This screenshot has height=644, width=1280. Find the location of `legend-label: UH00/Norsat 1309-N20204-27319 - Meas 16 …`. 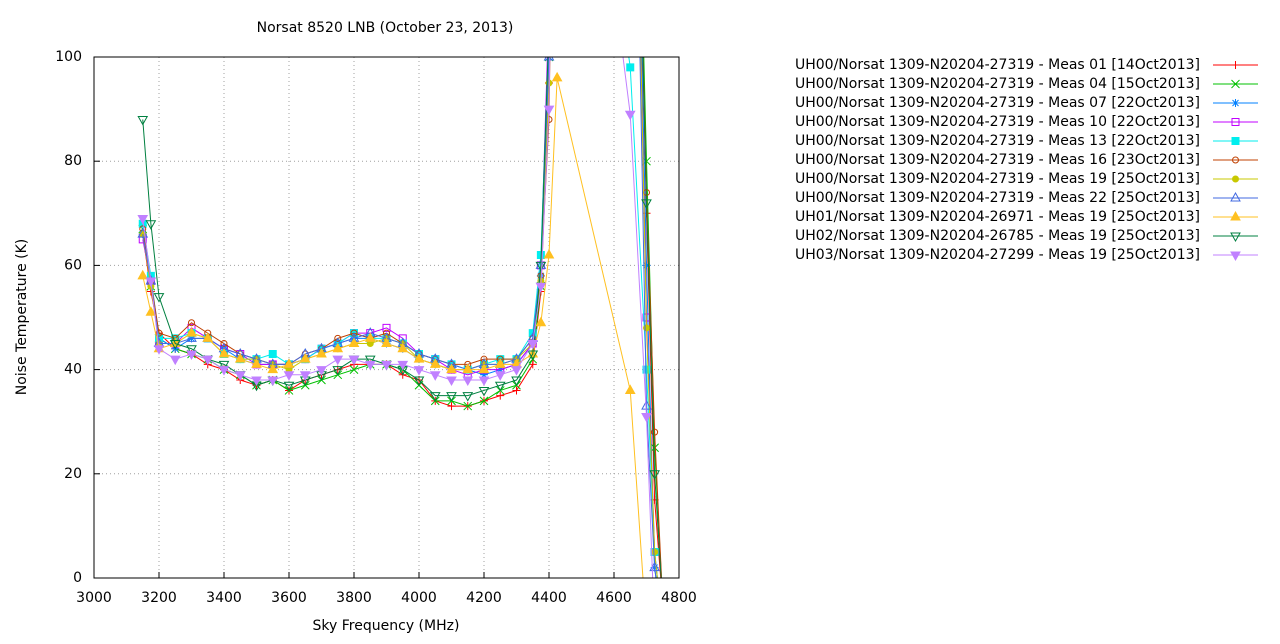

legend-label: UH00/Norsat 1309-N20204-27319 - Meas 16 … is located at coordinates (997, 160).